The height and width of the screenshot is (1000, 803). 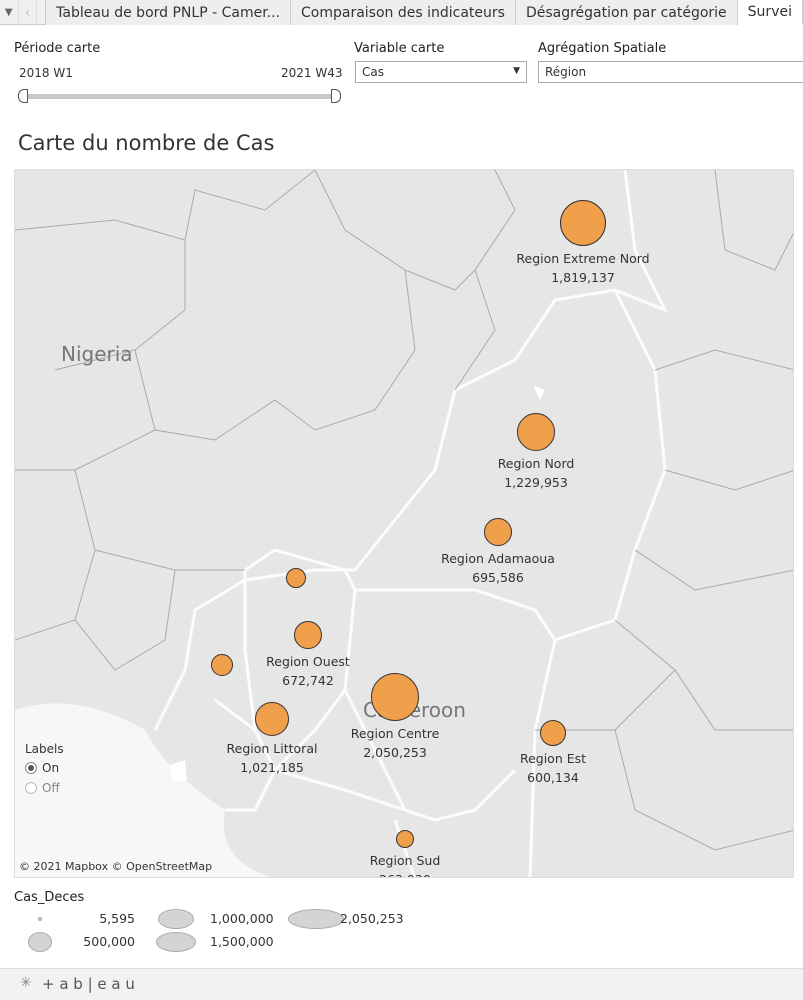 I want to click on tableau-logo: + a b | e a u, so click(x=88, y=984).